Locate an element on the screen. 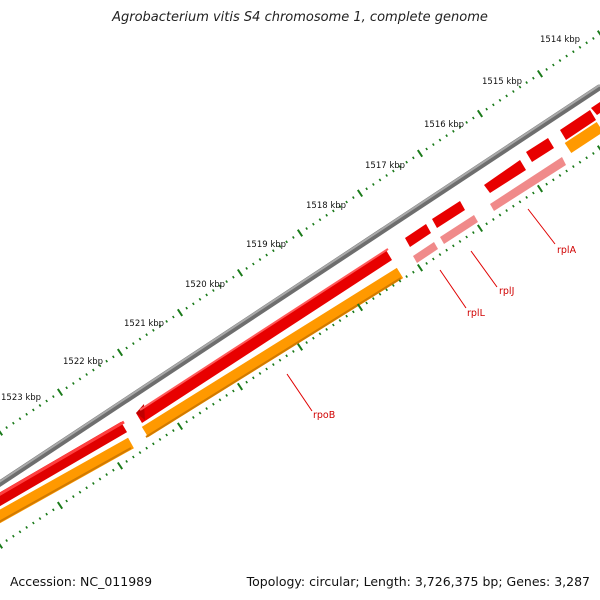 This screenshot has height=600, width=600. ruler-label: 1518 kbp is located at coordinates (326, 206).